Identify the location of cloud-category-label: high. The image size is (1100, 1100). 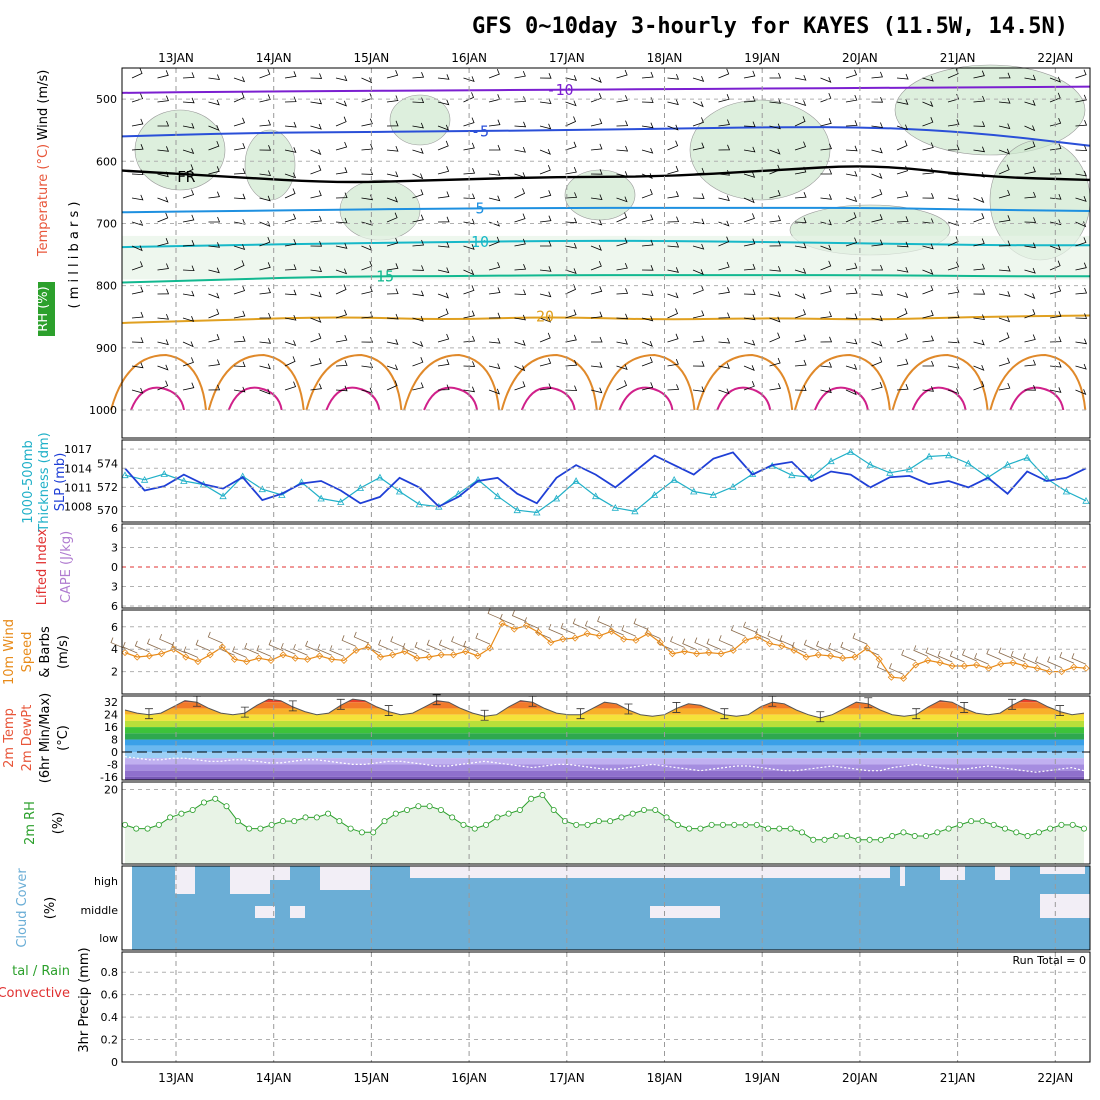
(106, 881).